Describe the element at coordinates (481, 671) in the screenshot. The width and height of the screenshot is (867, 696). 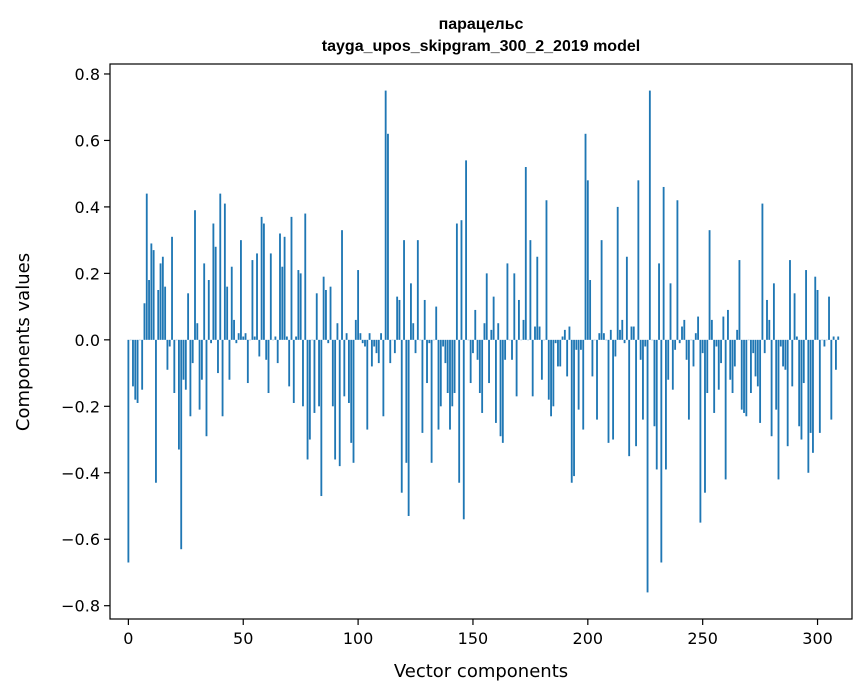
I see `x-axis-label: Vector components` at that location.